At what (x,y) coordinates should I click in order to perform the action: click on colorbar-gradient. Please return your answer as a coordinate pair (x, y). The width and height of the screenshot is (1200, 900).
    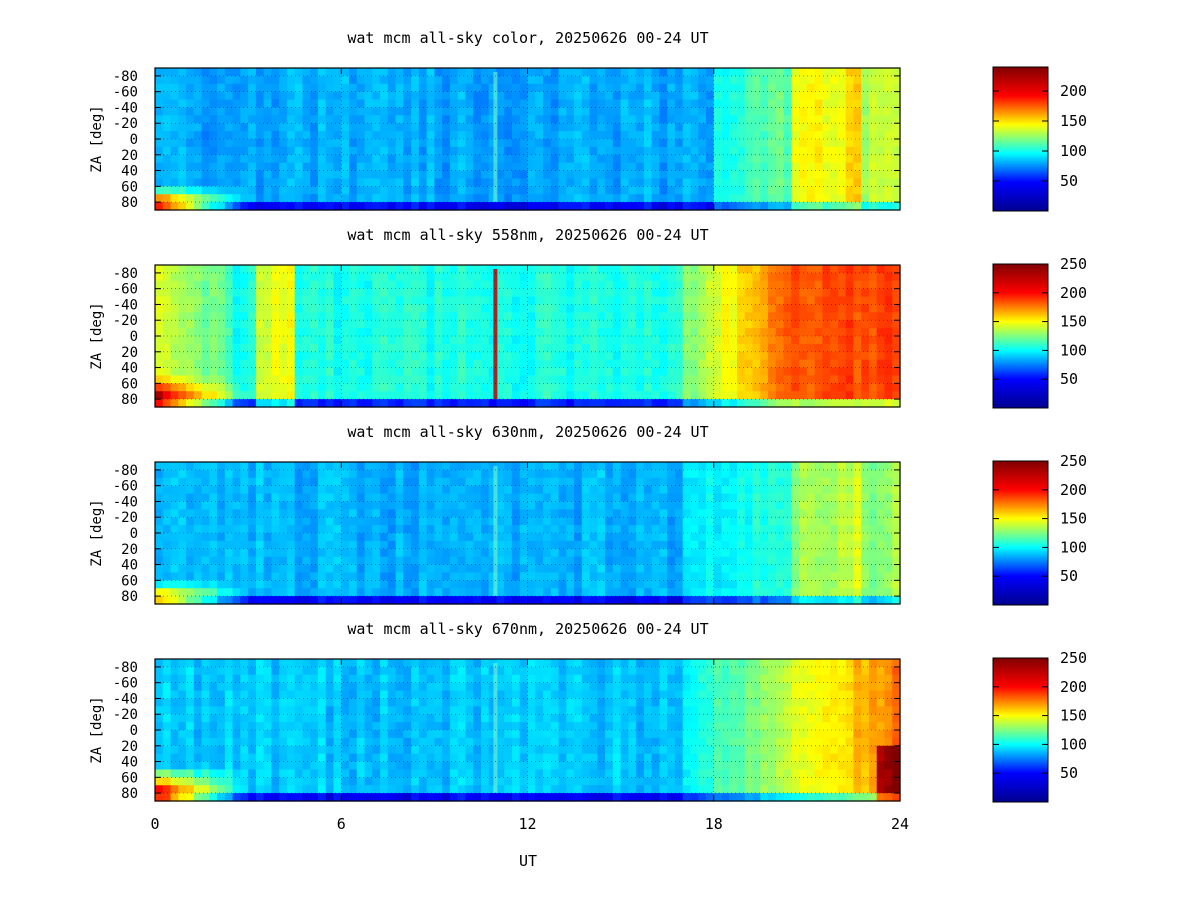
    Looking at the image, I should click on (1020, 336).